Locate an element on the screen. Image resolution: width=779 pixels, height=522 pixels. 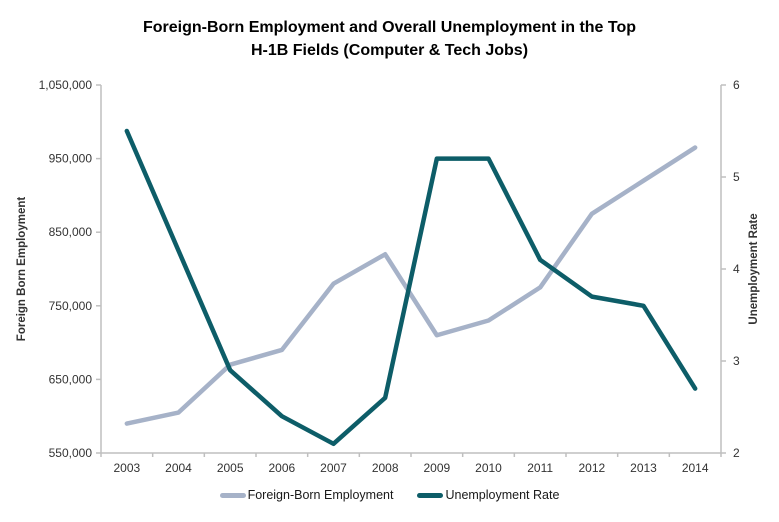
x-axis-tick-label: 2007 is located at coordinates (333, 468).